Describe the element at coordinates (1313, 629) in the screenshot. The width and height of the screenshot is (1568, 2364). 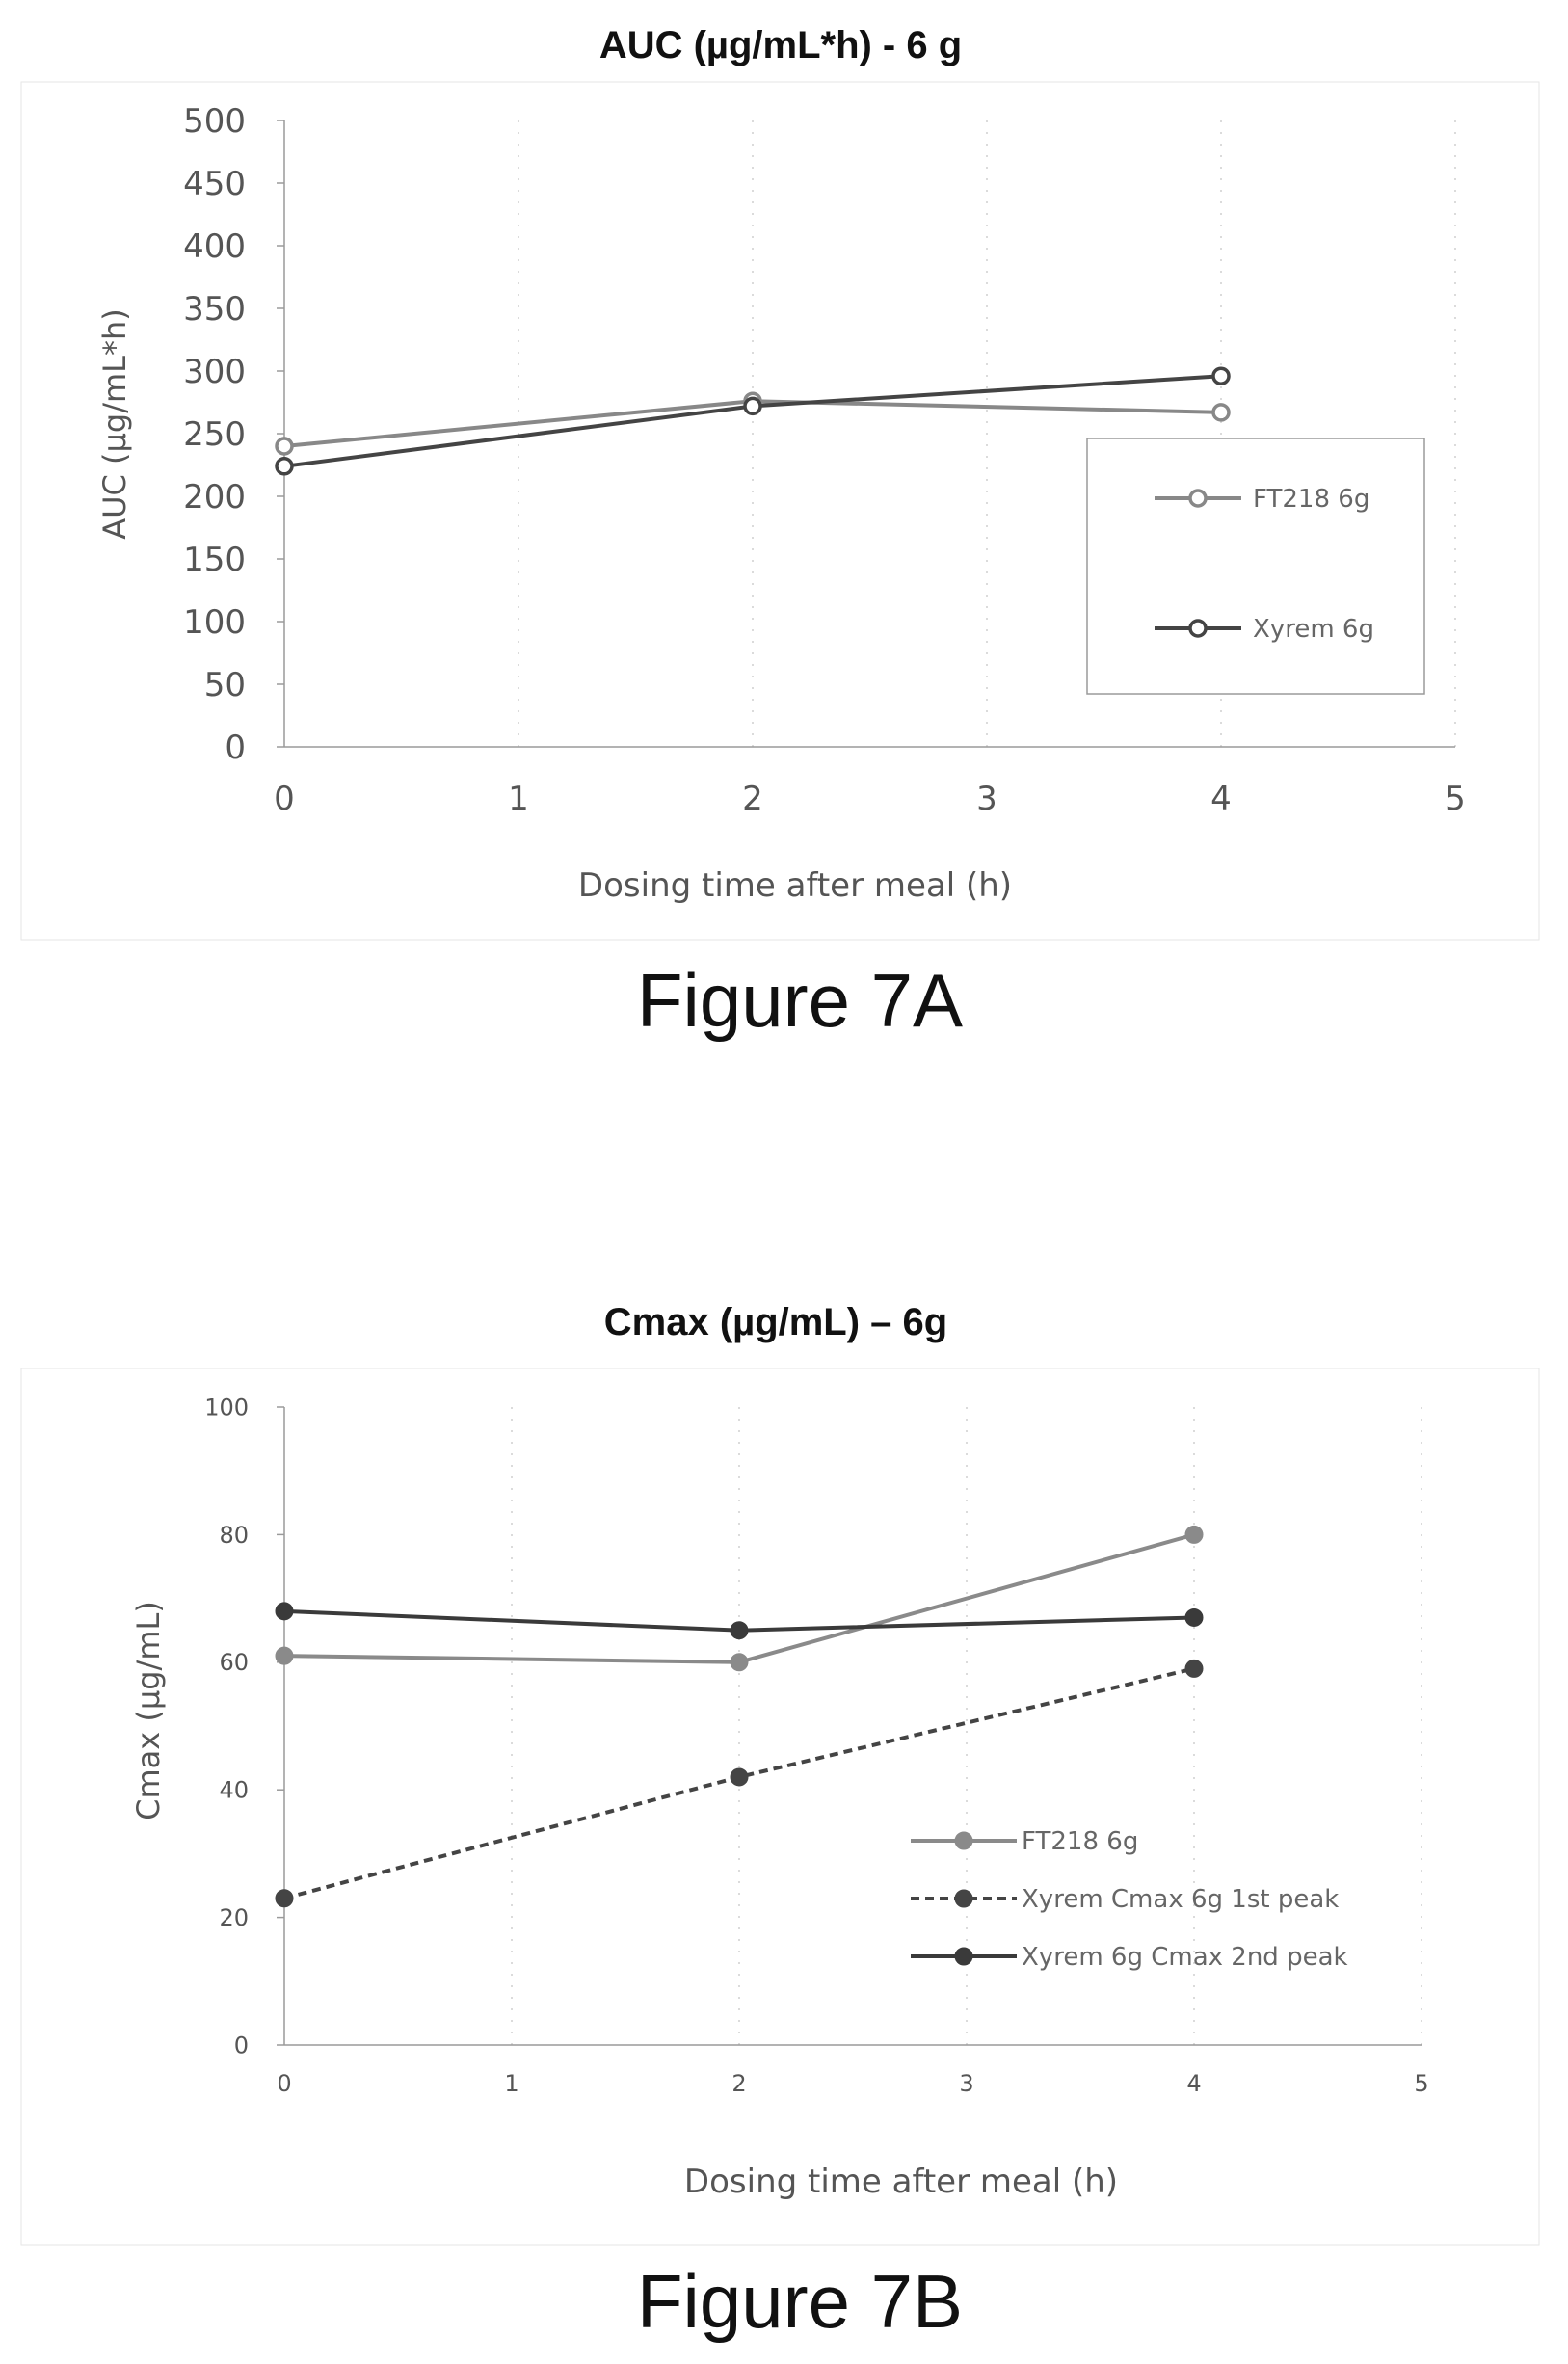
I see `auc-legend-label: Xyrem 6g` at that location.